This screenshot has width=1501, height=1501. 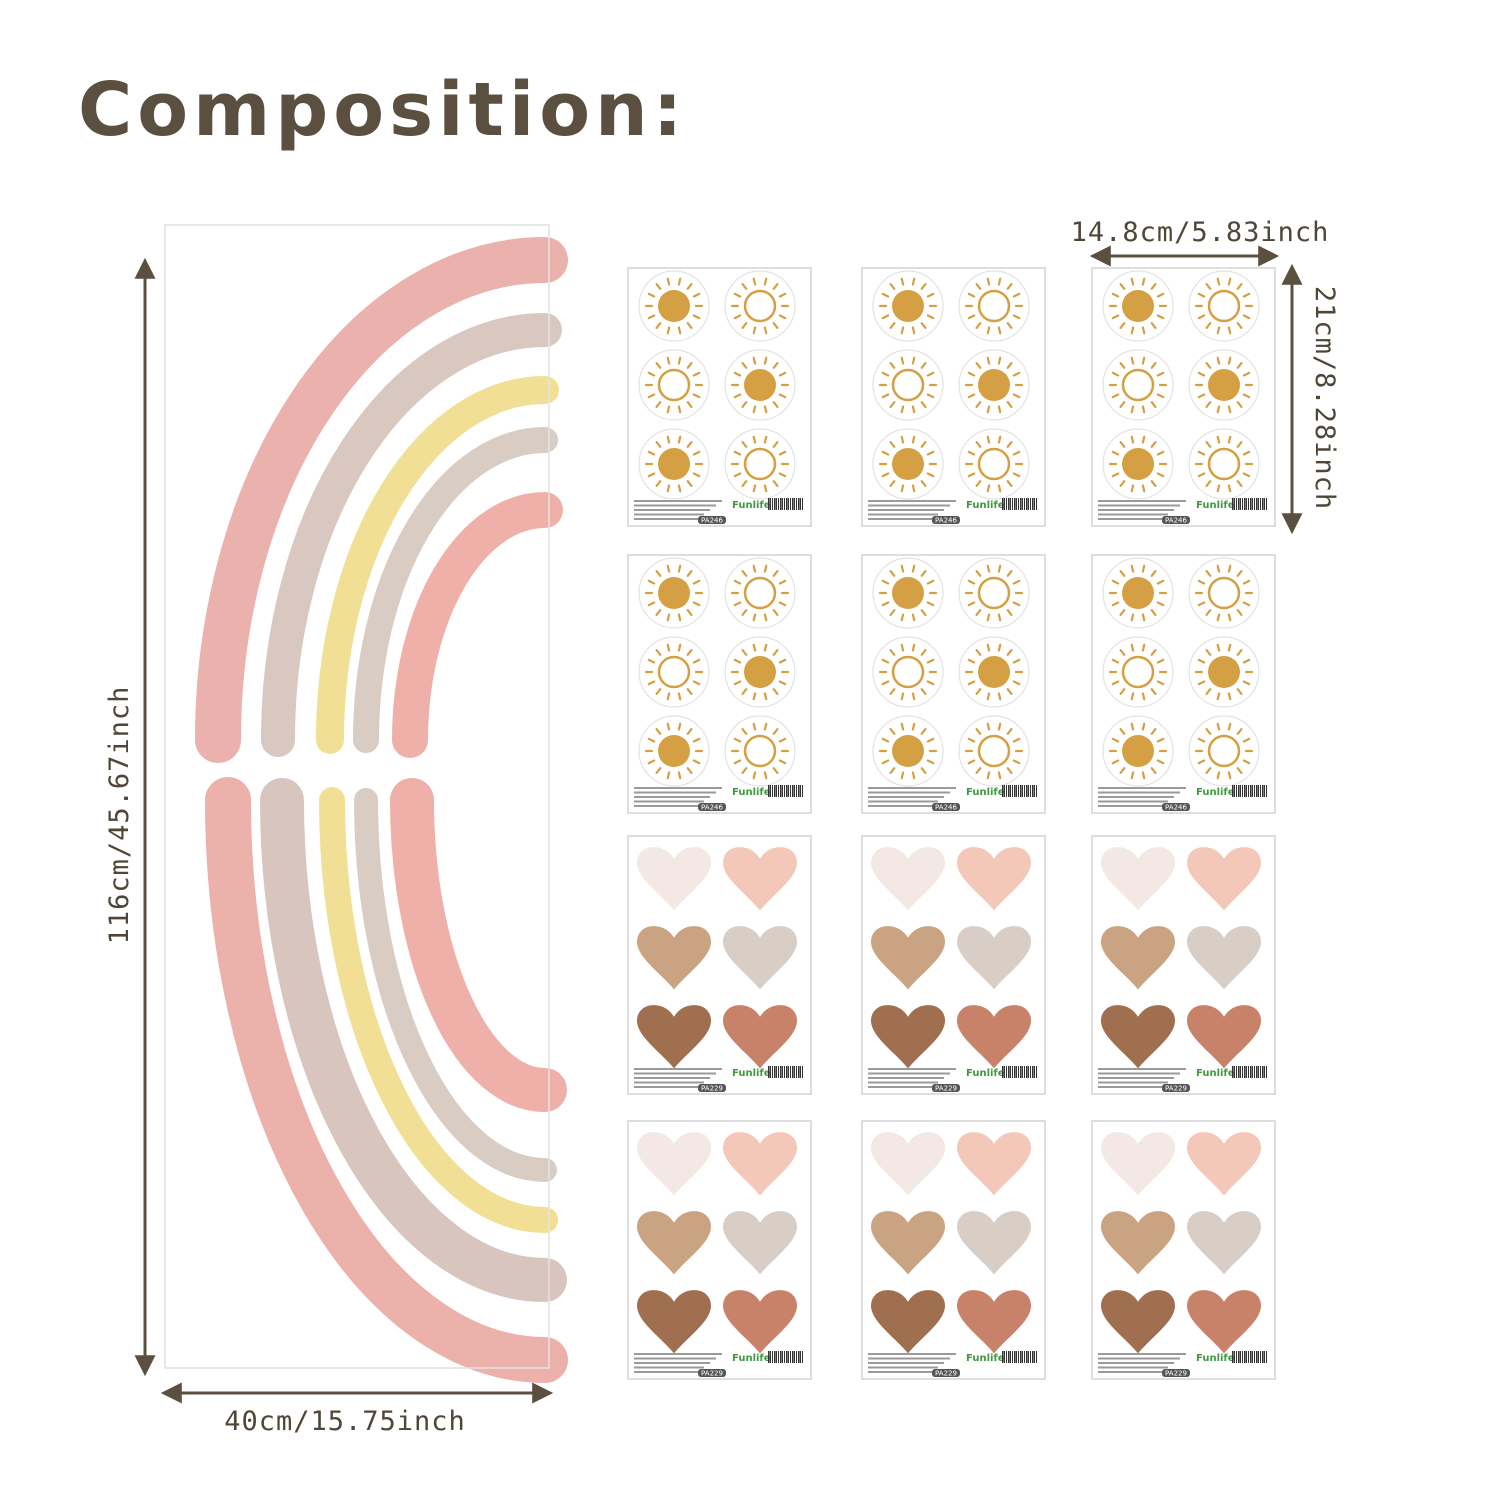 What do you see at coordinates (345, 1421) in the screenshot?
I see `rainbow-width: 40cm/15.75inch` at bounding box center [345, 1421].